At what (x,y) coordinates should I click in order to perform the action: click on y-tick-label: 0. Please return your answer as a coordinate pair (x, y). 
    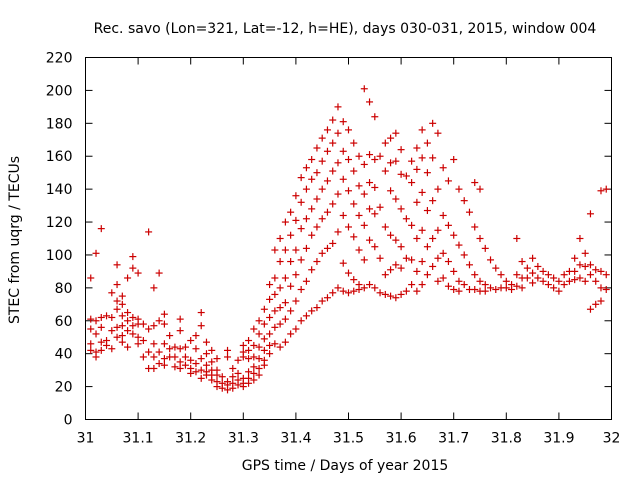
    Looking at the image, I should click on (68, 421).